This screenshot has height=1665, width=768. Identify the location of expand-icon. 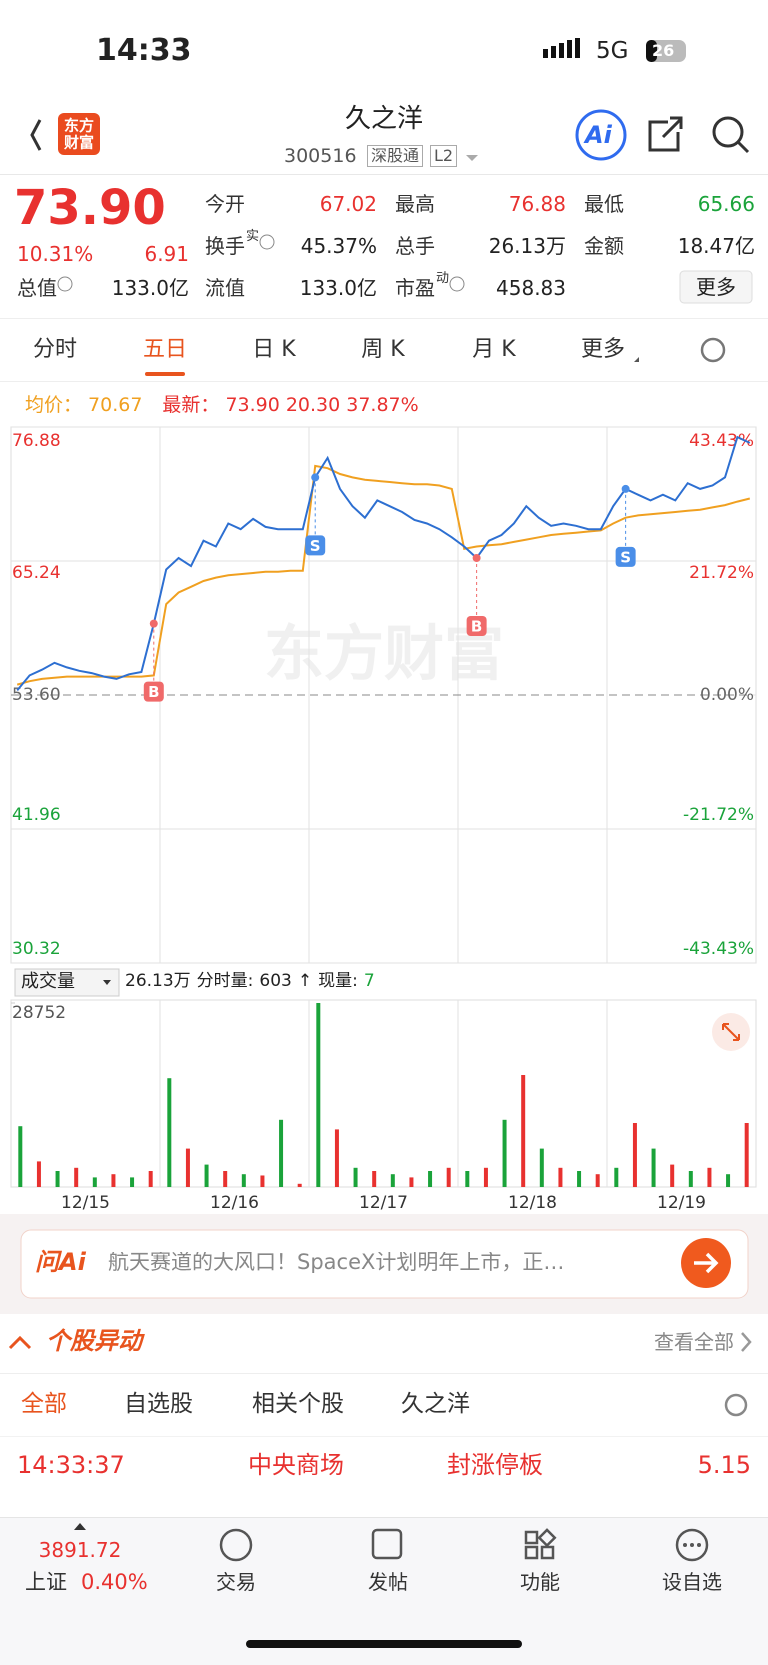
(731, 1032).